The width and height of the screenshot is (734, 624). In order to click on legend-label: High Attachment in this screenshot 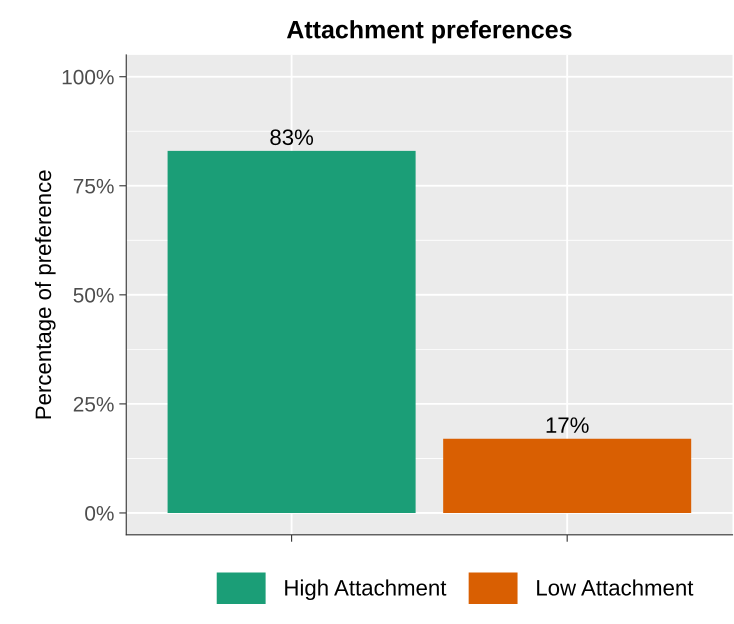, I will do `click(365, 589)`.